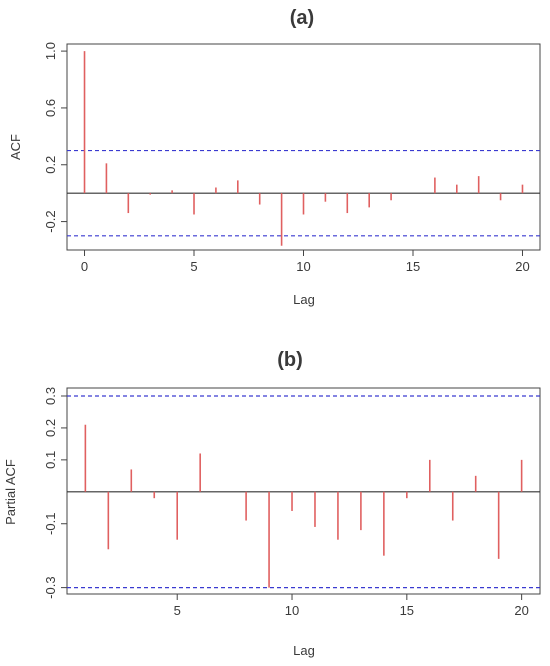 The width and height of the screenshot is (550, 666). What do you see at coordinates (15, 147) in the screenshot?
I see `acf-y-axis-label: ACF` at bounding box center [15, 147].